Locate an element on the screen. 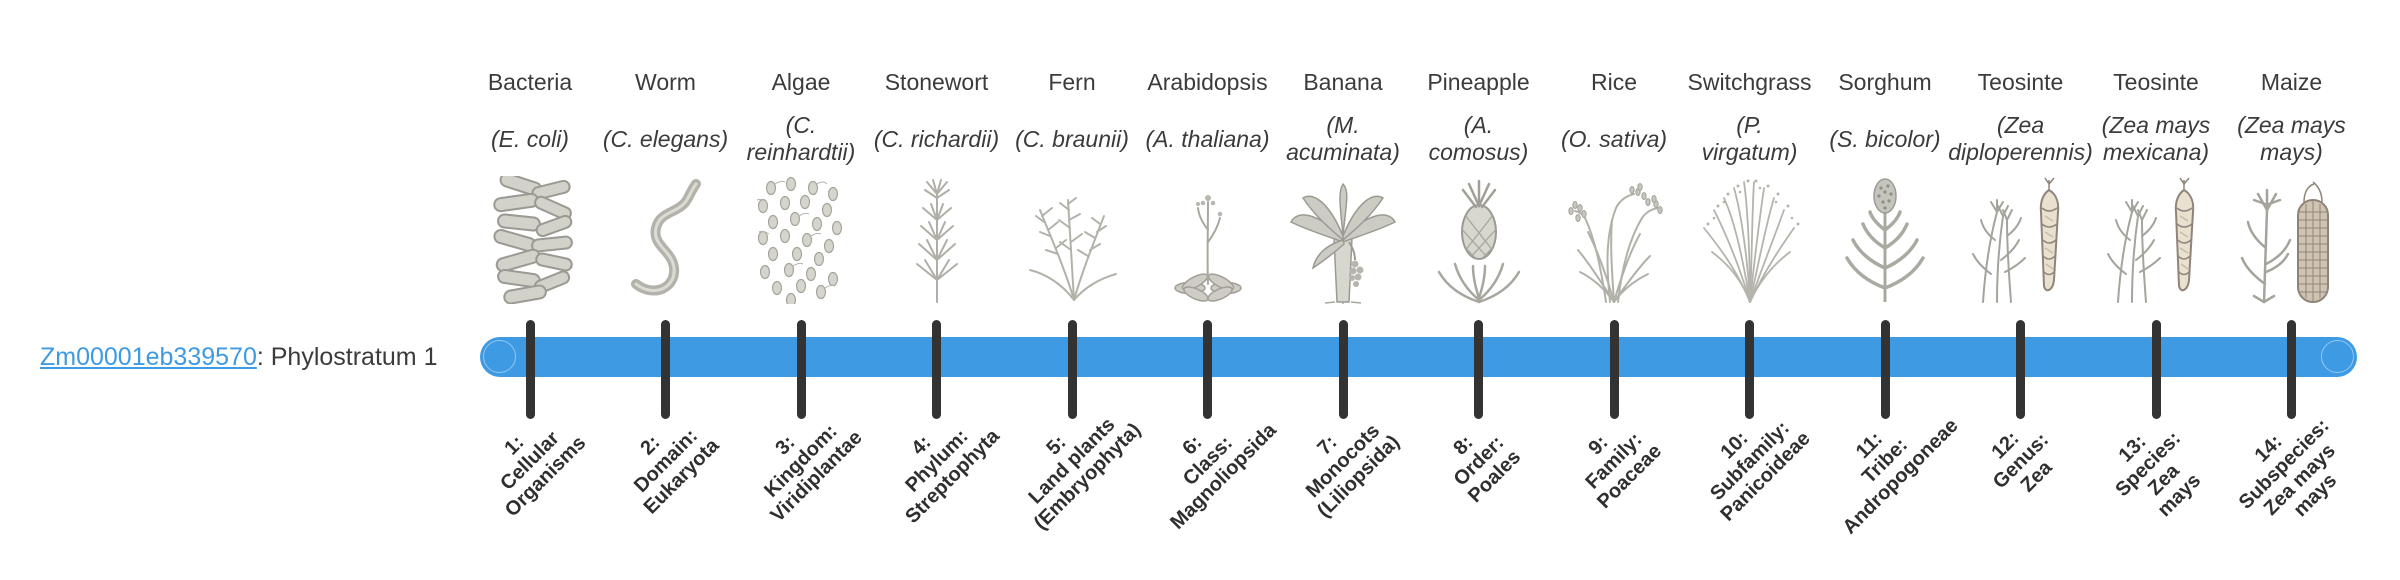 The width and height of the screenshot is (2400, 580). organism-scientific-name: (A. thaliana) is located at coordinates (1207, 138).